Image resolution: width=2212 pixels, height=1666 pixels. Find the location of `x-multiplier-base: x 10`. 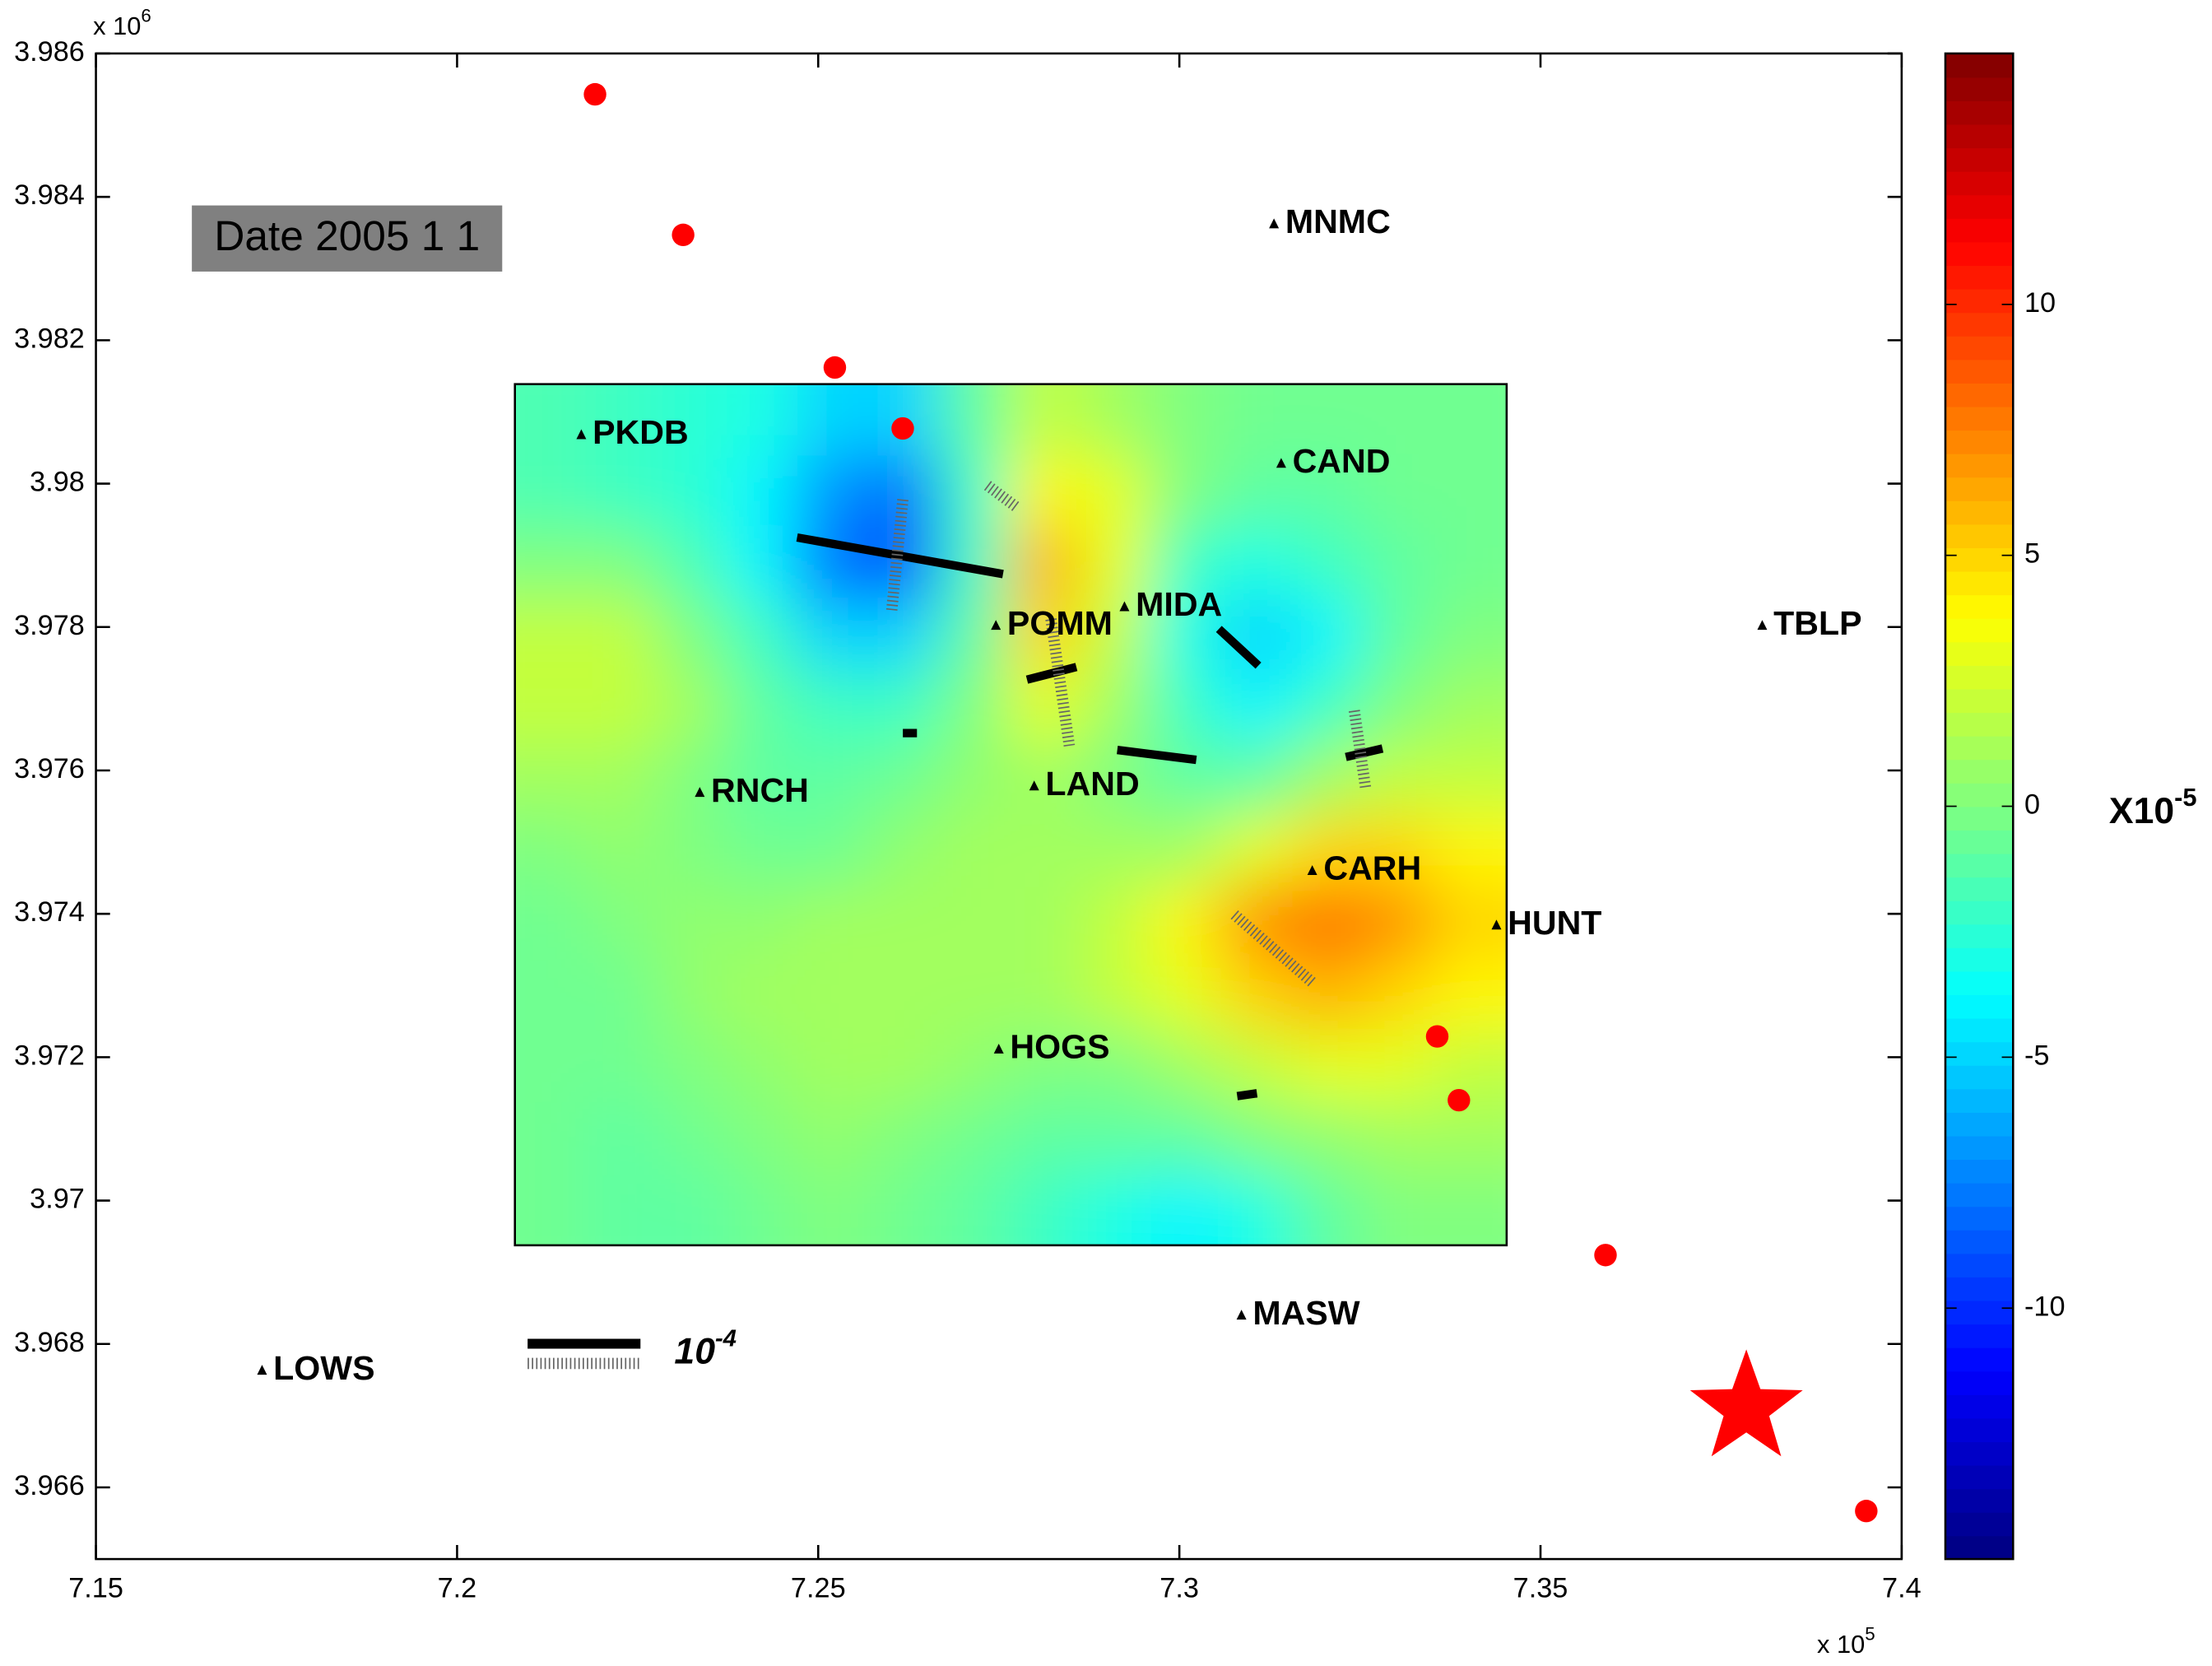

x-multiplier-base: x 10 is located at coordinates (1841, 1644).